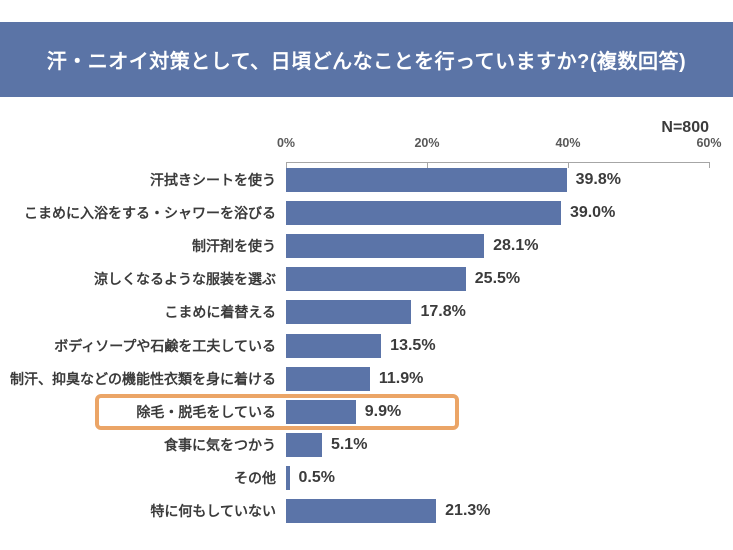 The image size is (733, 550). Describe the element at coordinates (685, 127) in the screenshot. I see `sample-size-label: N=800` at that location.